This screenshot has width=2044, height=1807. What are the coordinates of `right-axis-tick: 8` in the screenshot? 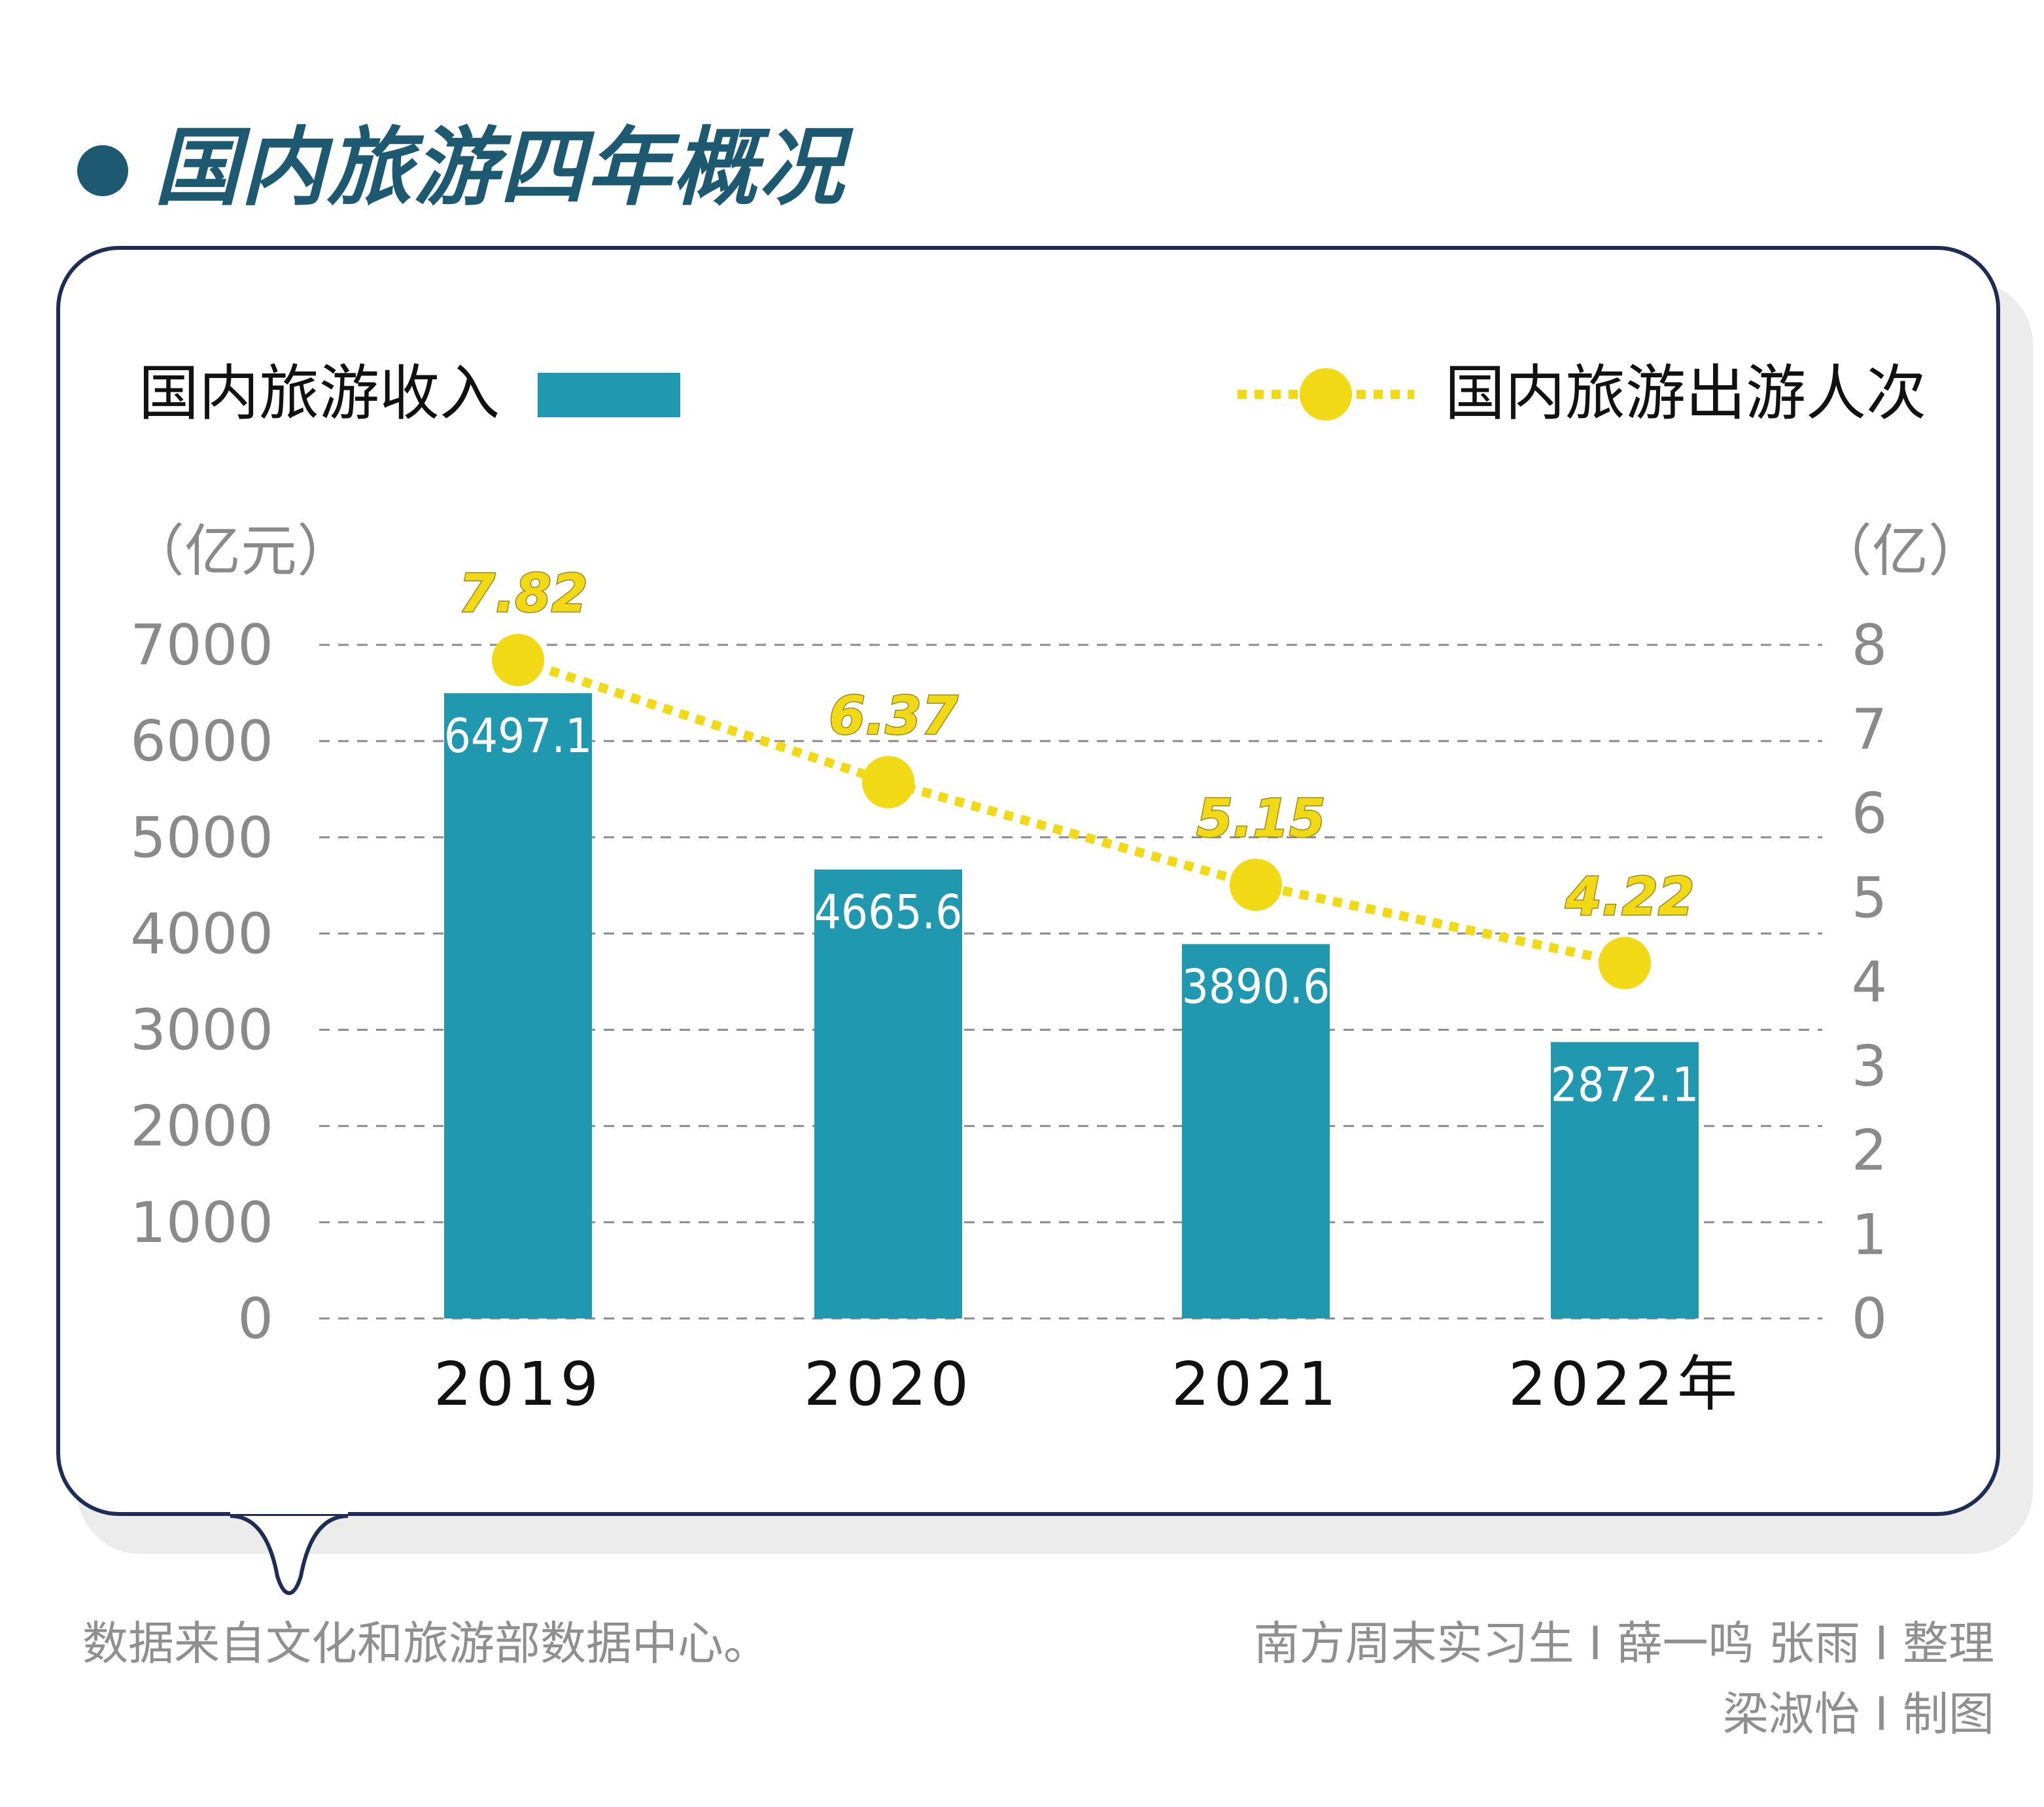 It's located at (1870, 645).